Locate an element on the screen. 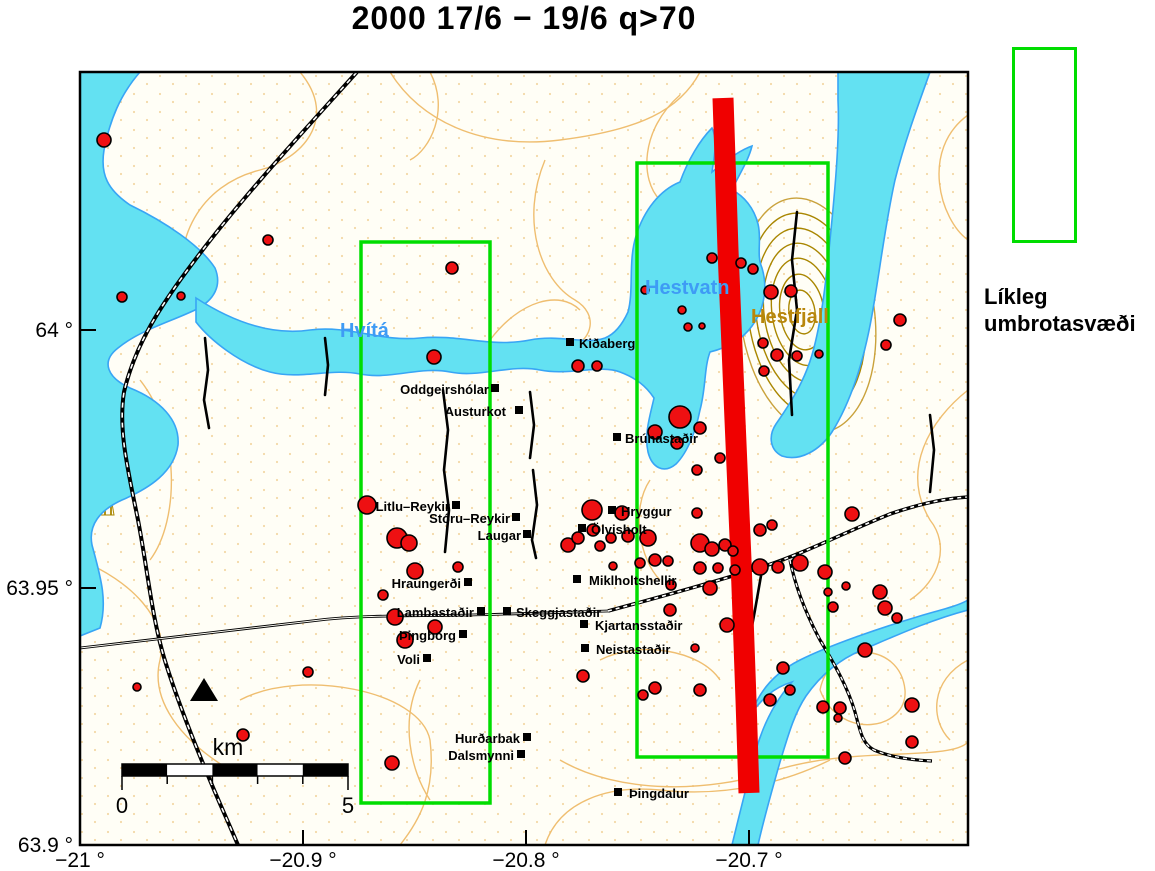  legend-label-line1: Líkleg is located at coordinates (1016, 296).